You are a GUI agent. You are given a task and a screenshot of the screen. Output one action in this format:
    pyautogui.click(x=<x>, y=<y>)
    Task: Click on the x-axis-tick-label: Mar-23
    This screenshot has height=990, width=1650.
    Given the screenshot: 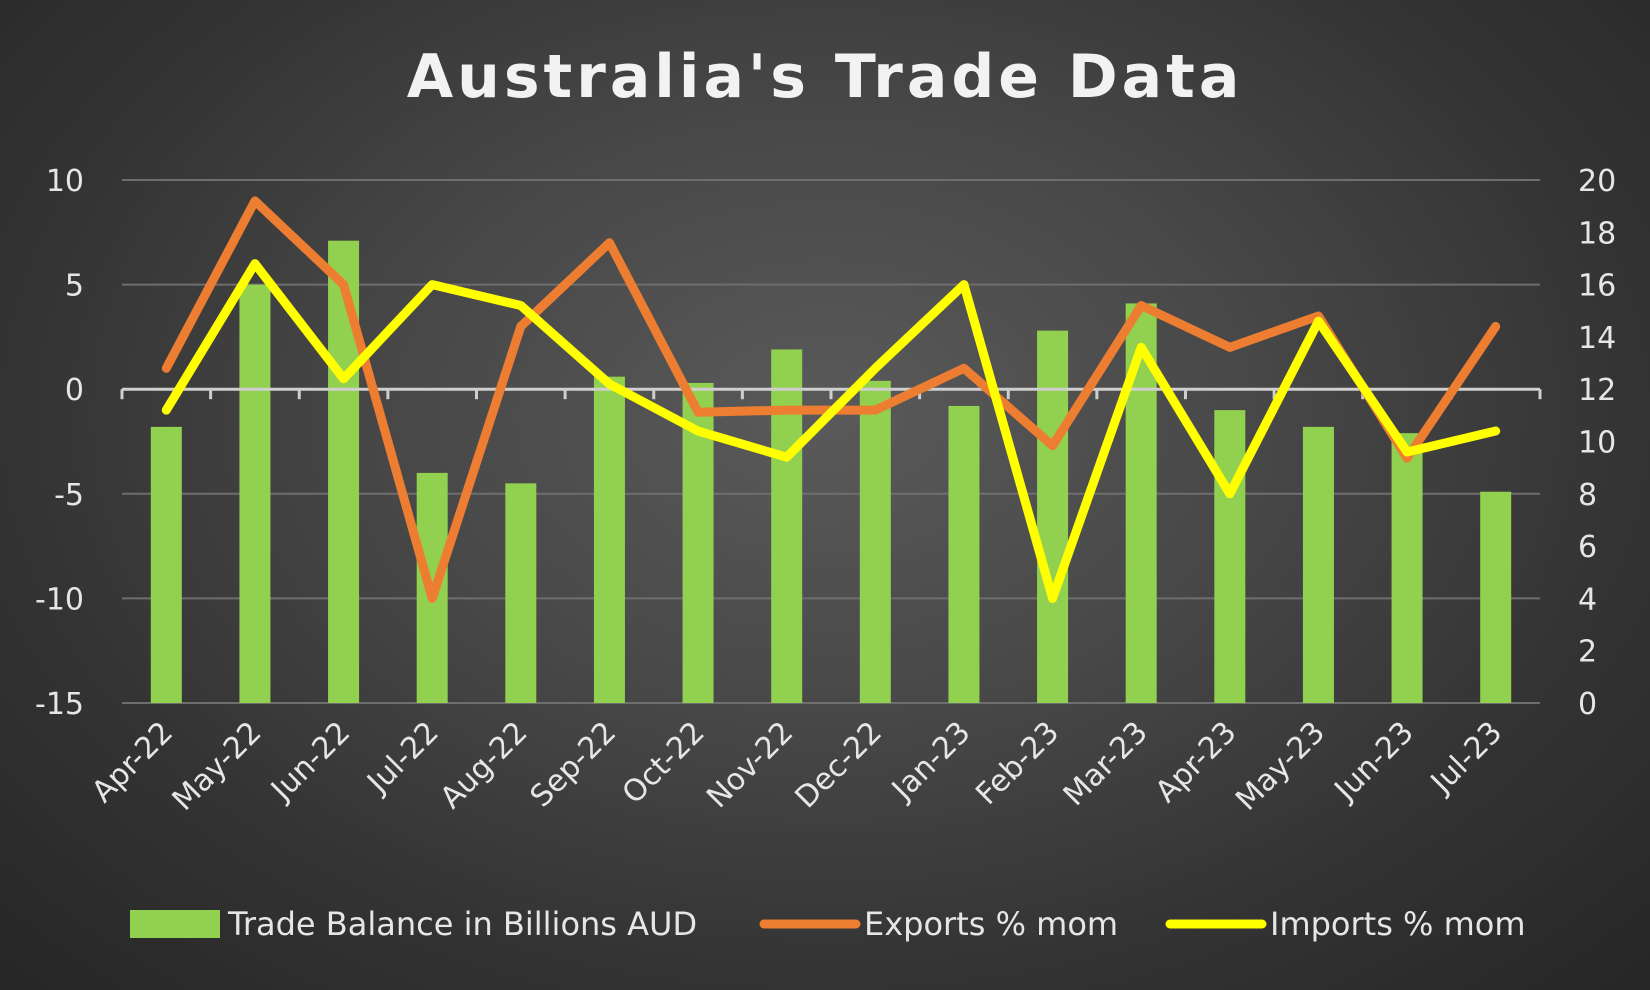 What is the action you would take?
    pyautogui.click(x=1106, y=764)
    